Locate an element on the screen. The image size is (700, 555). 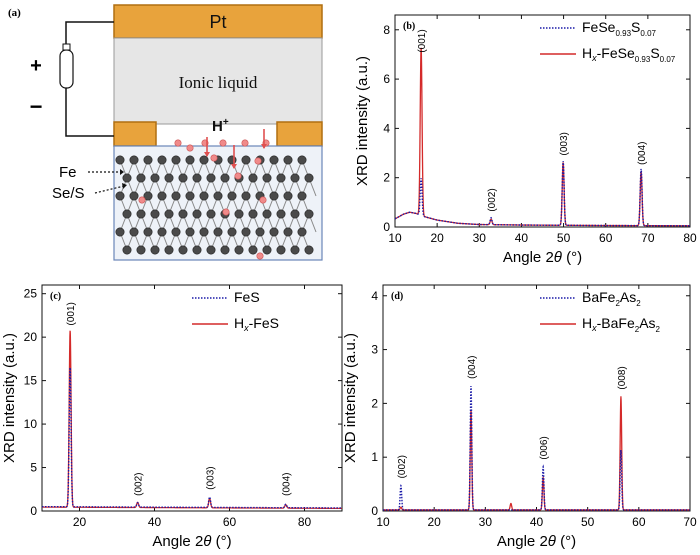
pt-contact-left is located at coordinates (135, 134).